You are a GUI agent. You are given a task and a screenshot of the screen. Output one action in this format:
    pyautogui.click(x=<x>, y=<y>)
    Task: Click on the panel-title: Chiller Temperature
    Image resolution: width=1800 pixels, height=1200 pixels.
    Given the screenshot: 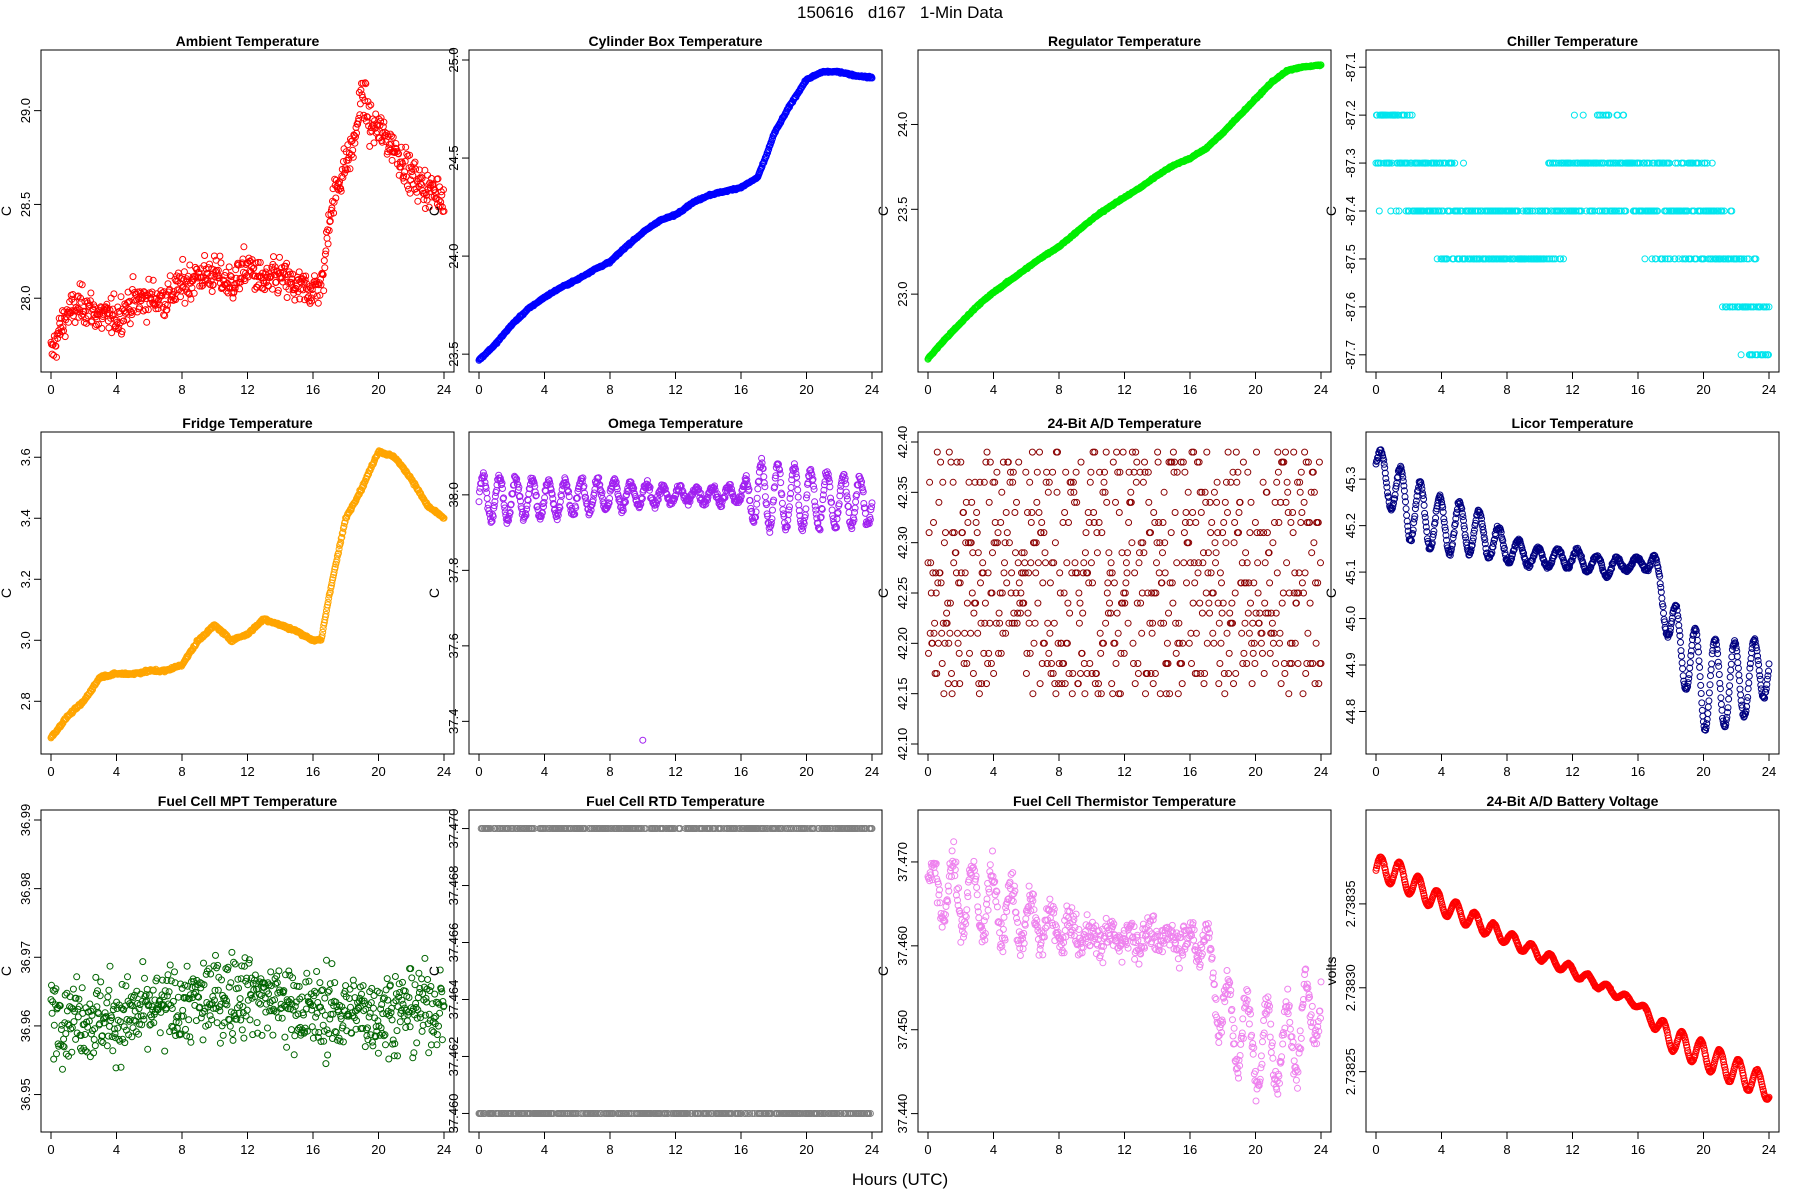 What is the action you would take?
    pyautogui.click(x=1572, y=41)
    